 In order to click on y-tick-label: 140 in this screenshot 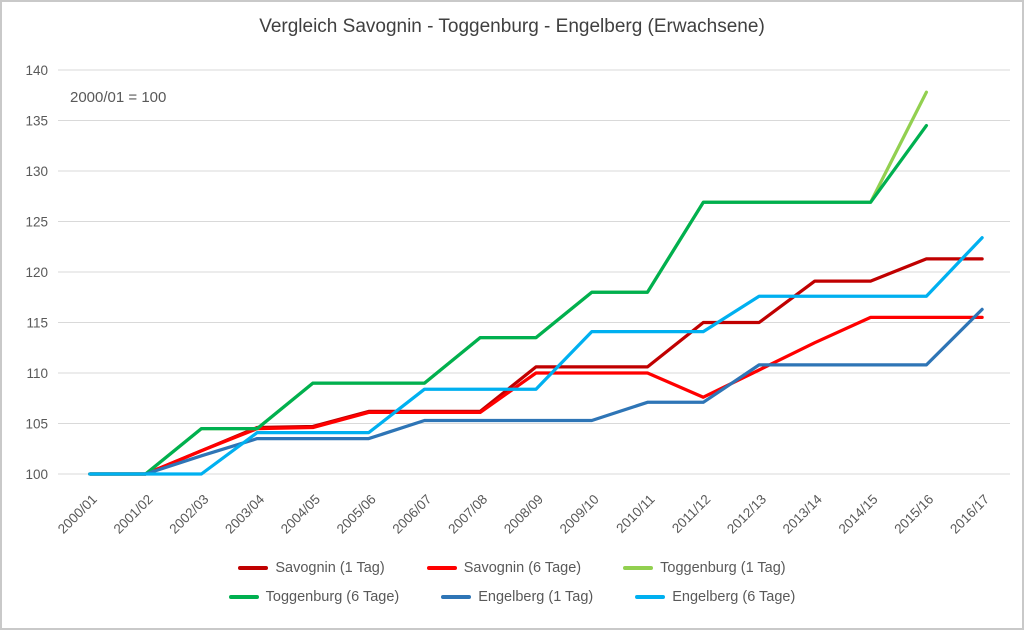, I will do `click(36, 70)`.